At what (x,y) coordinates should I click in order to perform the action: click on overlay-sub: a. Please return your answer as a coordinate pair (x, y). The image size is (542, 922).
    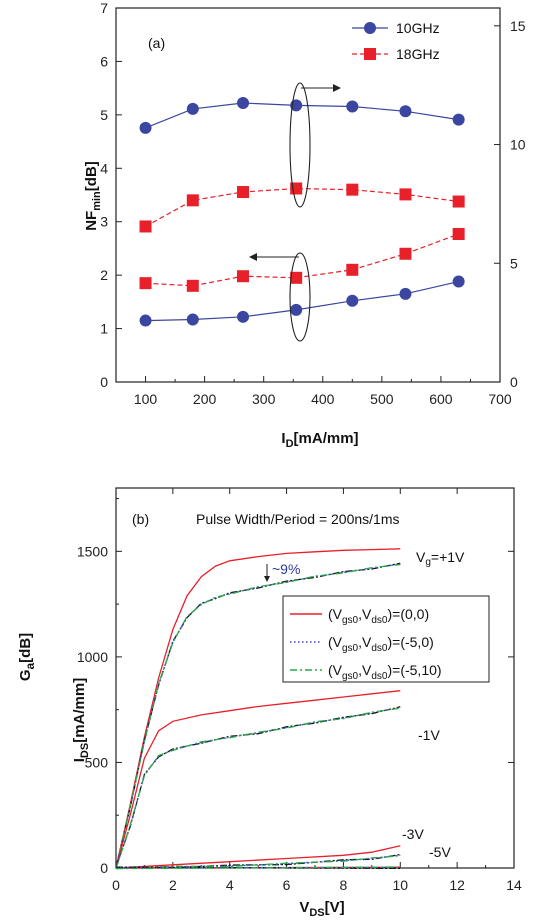
    Looking at the image, I should click on (30, 666).